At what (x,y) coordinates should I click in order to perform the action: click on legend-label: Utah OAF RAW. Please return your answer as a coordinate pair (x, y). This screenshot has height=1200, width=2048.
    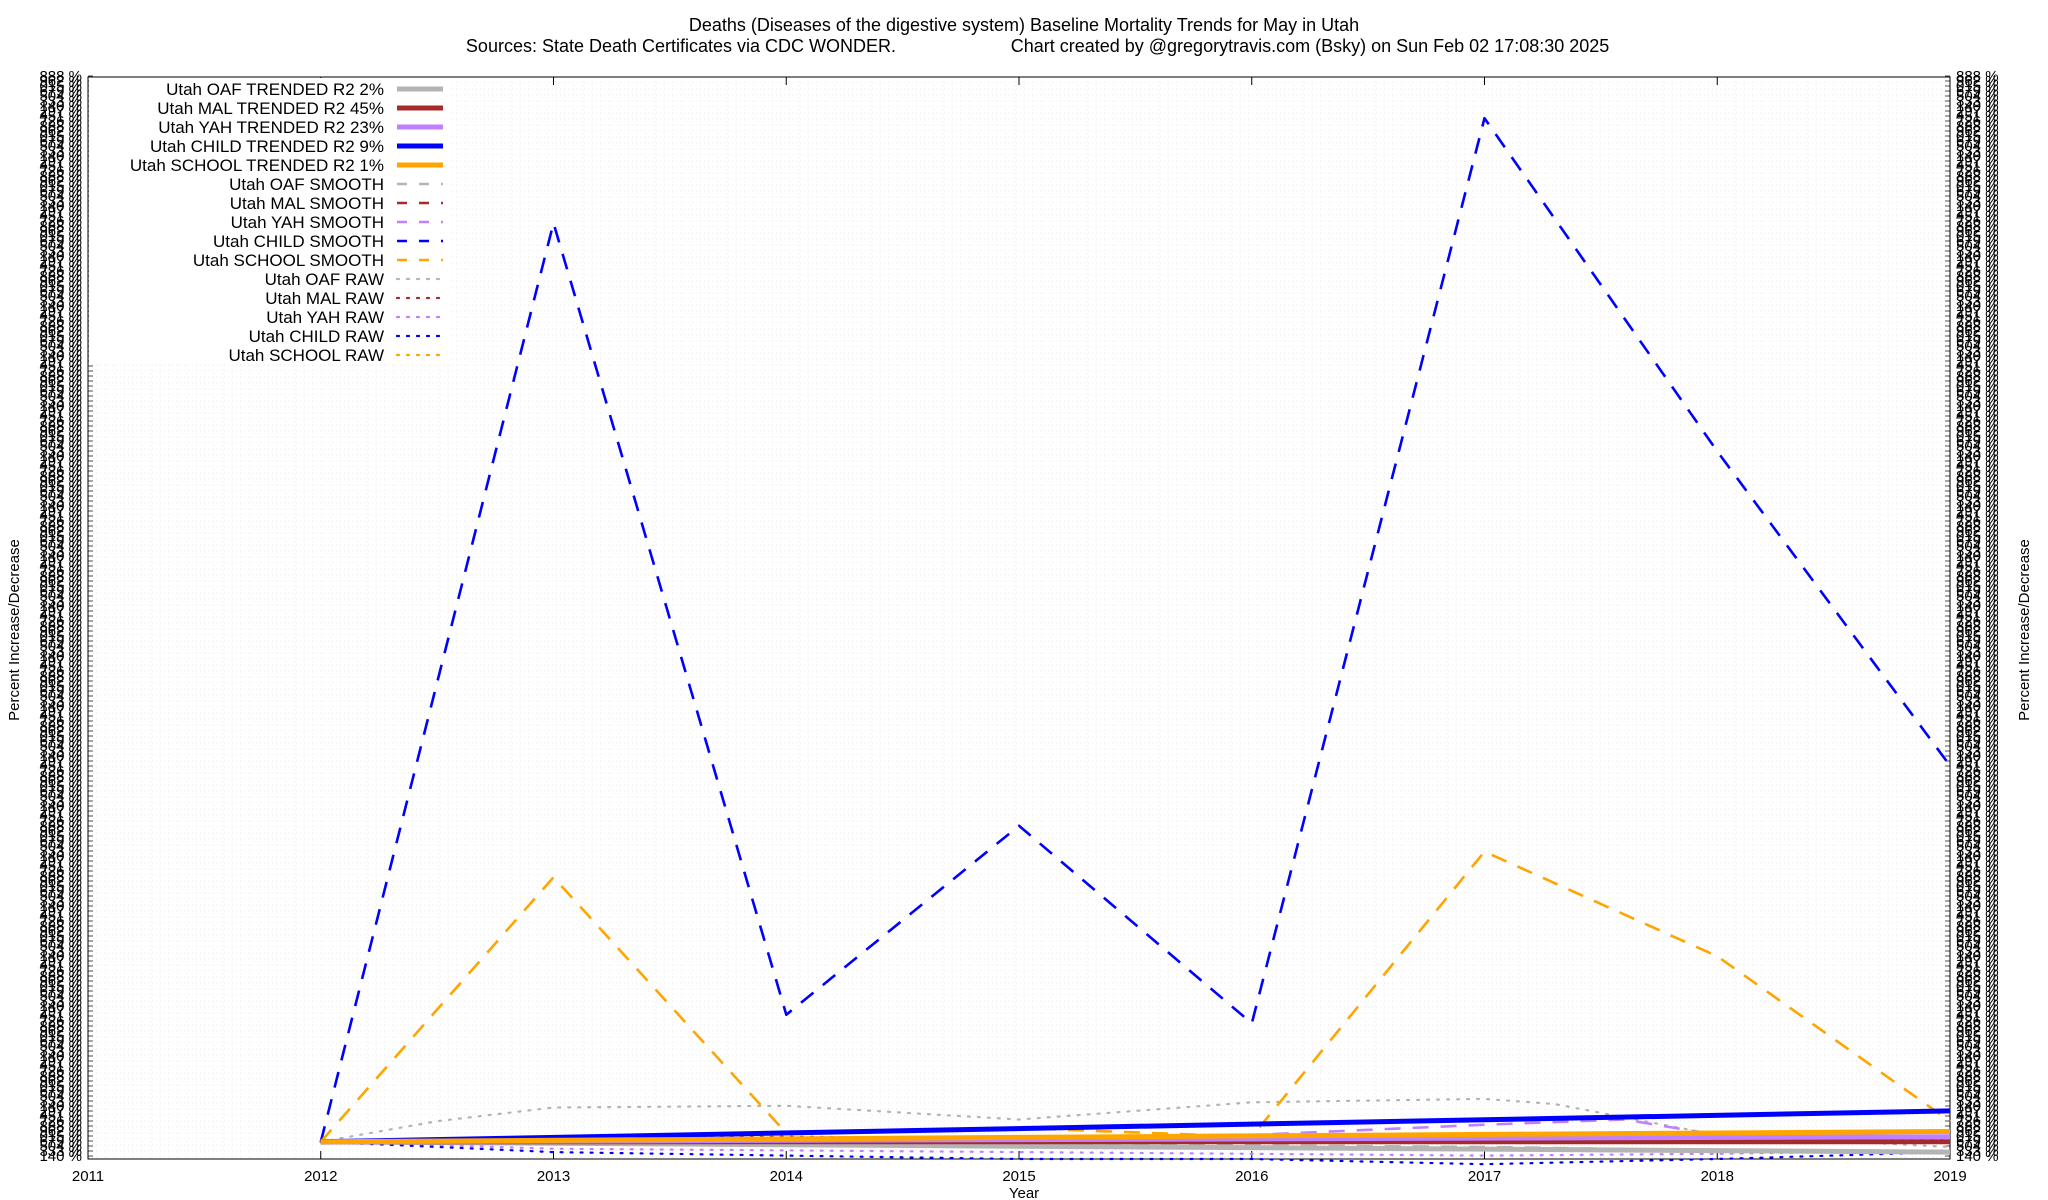
    Looking at the image, I should click on (324, 279).